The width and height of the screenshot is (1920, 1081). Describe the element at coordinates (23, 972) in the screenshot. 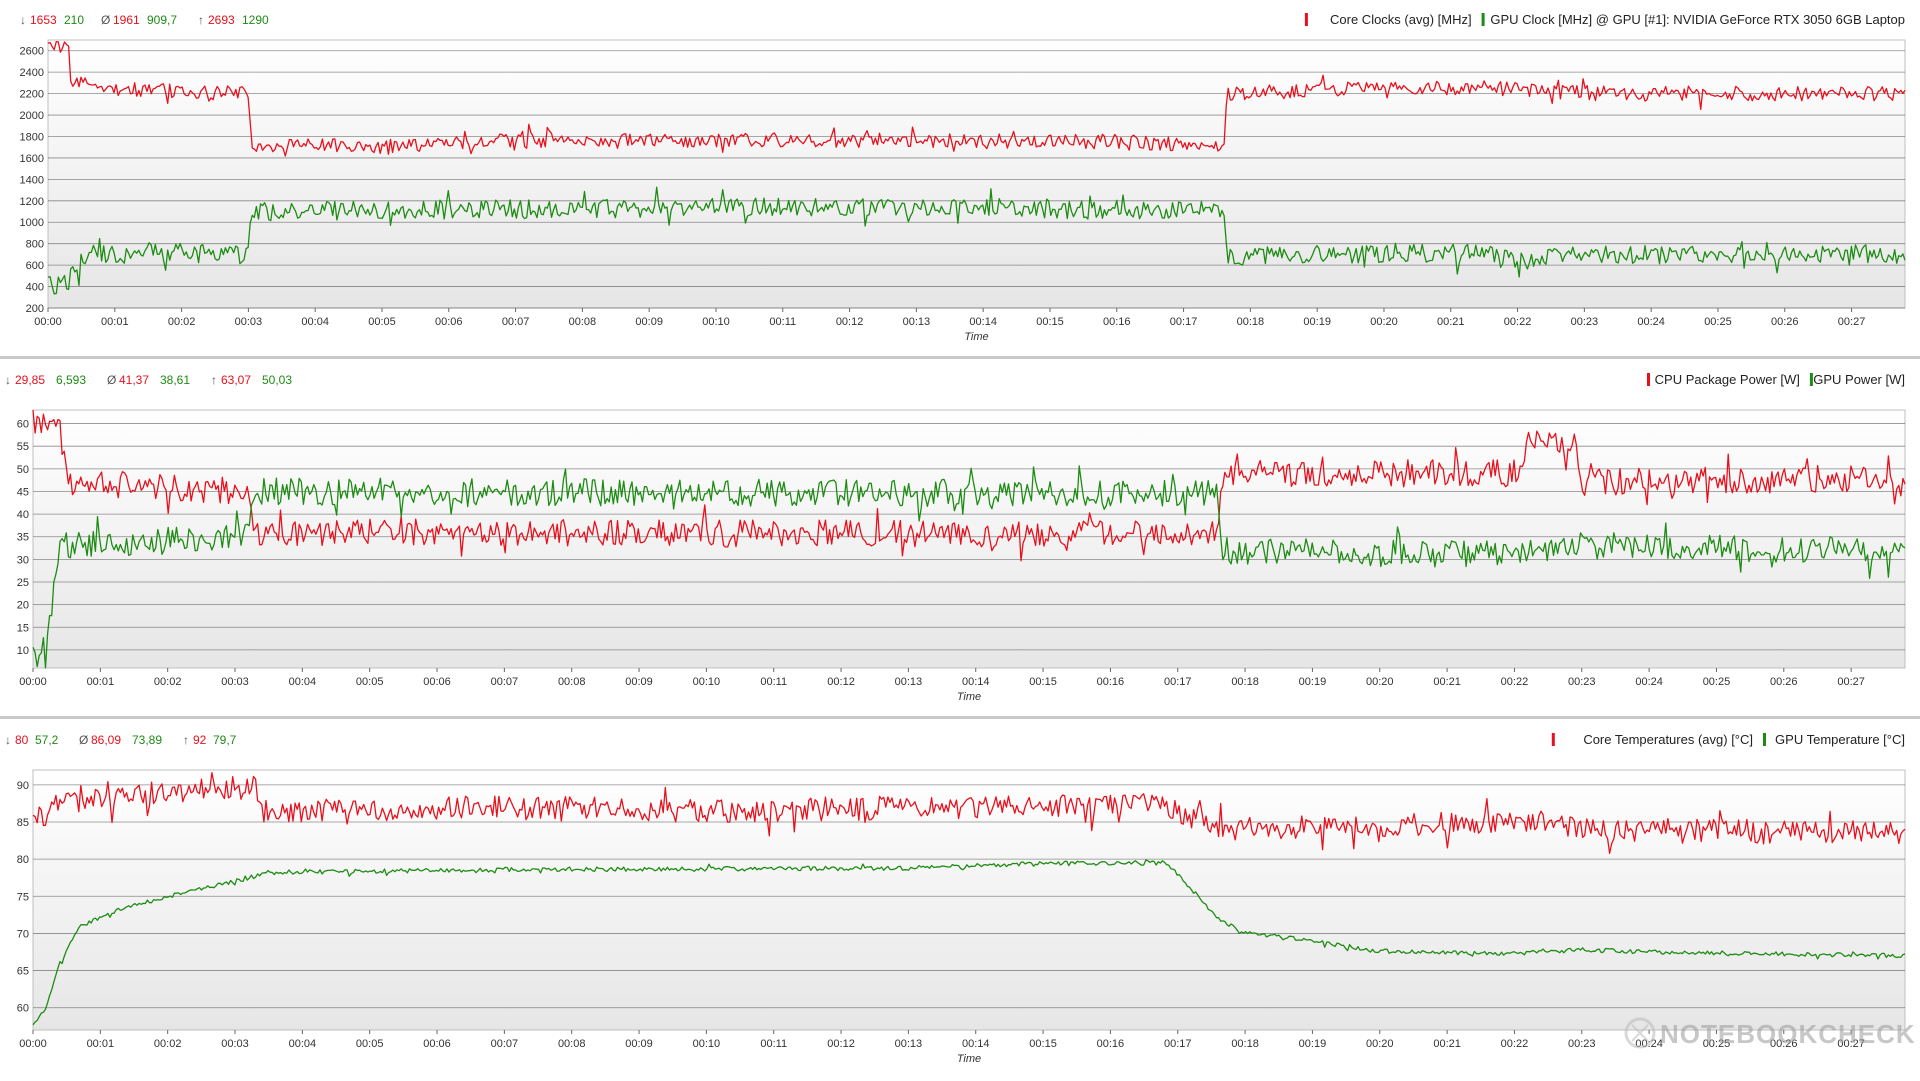

I see `y-tick-label: 65` at that location.